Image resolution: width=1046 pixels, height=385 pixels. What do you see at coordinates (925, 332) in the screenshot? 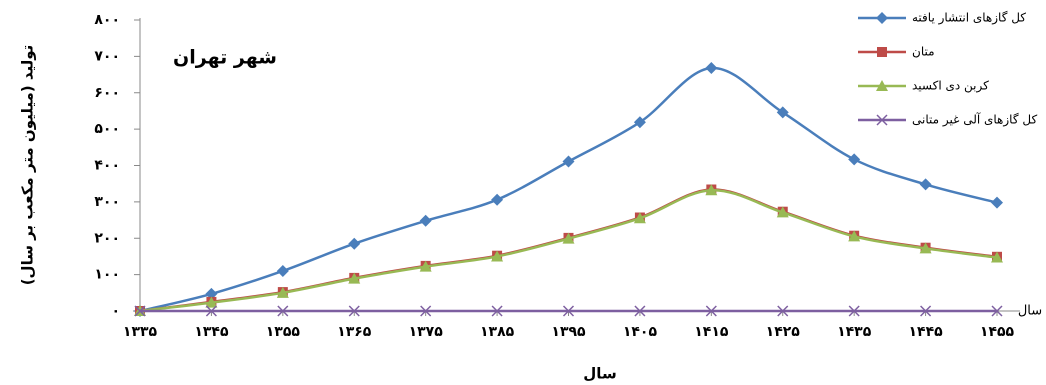
I see `x-tick-label: ۱۴۴۵` at bounding box center [925, 332].